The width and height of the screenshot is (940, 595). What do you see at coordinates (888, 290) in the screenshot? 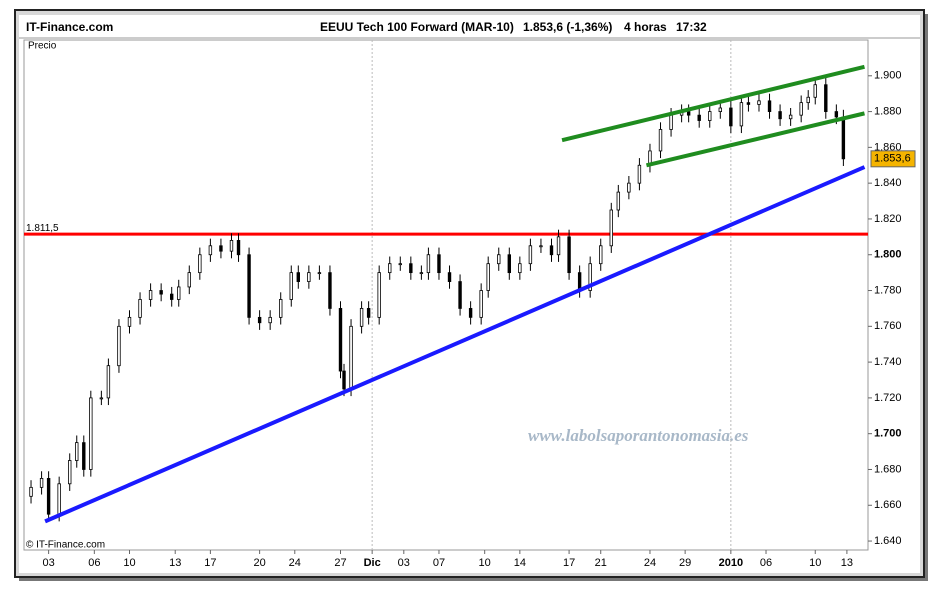
I see `y-tick-label: 1.780` at bounding box center [888, 290].